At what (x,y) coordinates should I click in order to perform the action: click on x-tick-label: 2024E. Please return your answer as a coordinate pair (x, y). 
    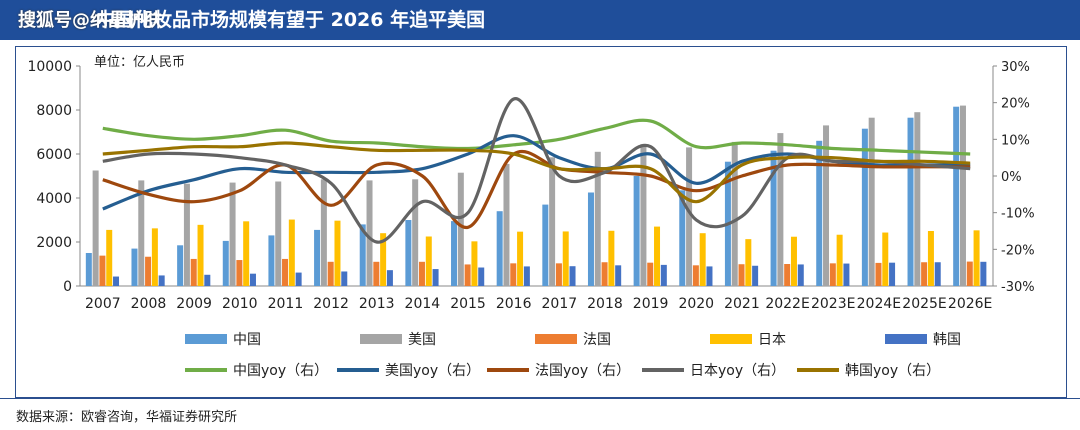
    Looking at the image, I should click on (879, 304).